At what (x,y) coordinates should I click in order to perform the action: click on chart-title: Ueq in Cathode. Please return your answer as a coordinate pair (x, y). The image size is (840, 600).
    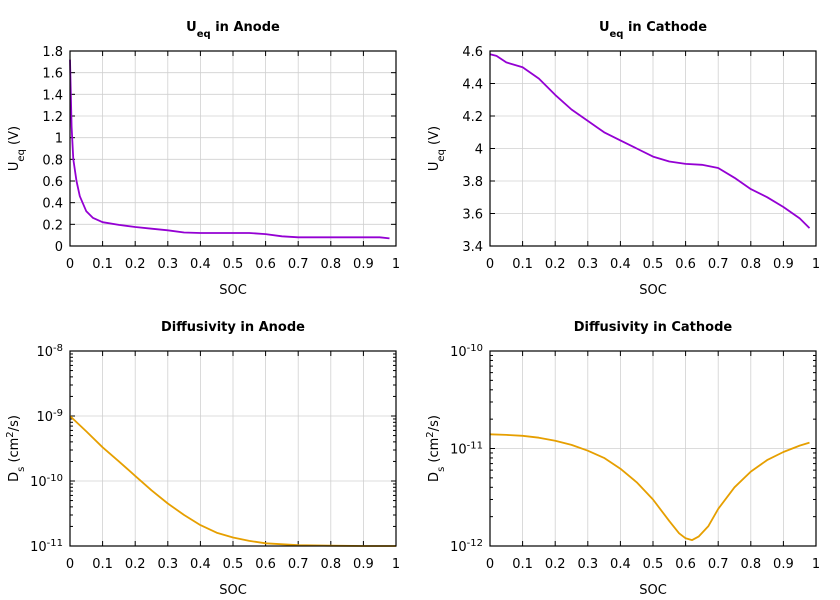
    Looking at the image, I should click on (653, 30).